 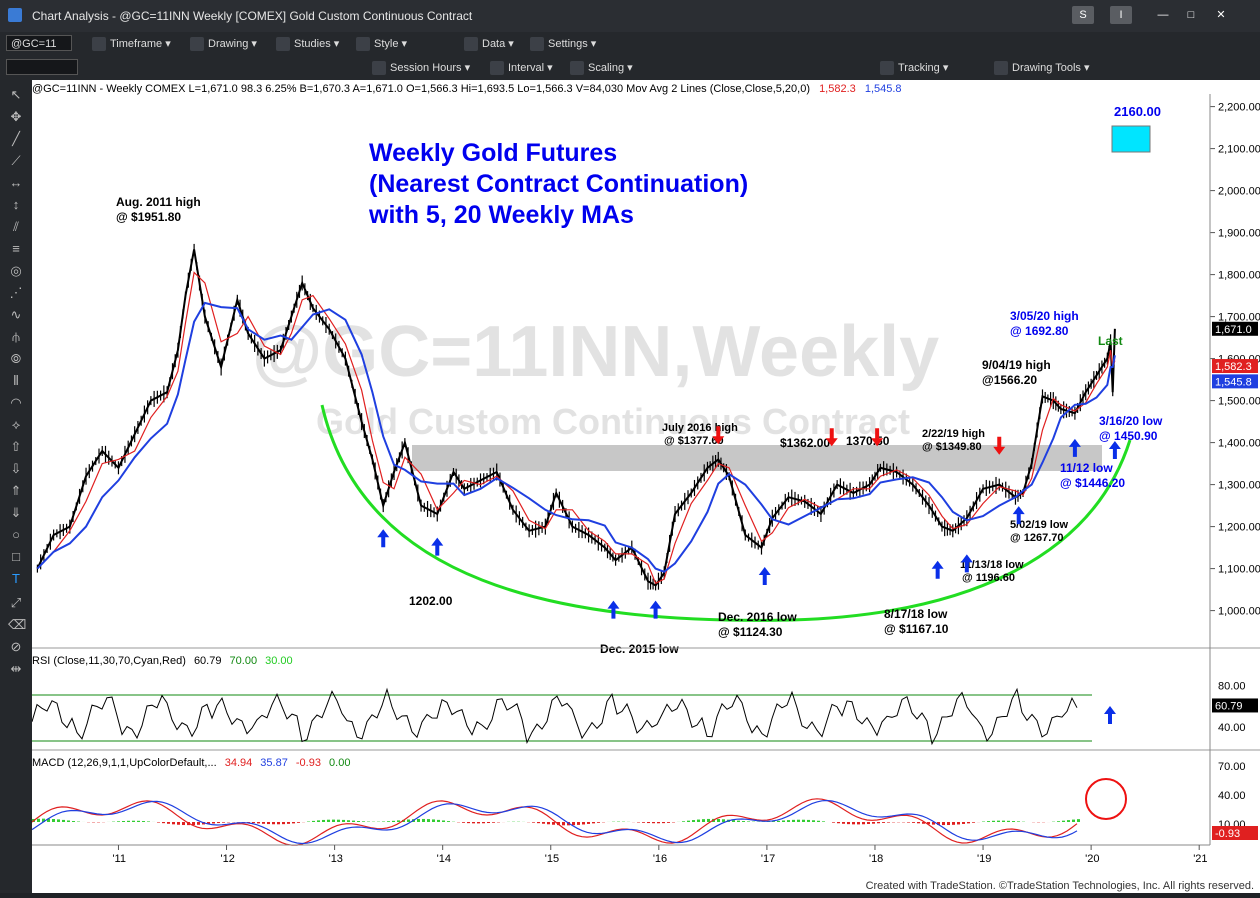 What do you see at coordinates (16, 469) in the screenshot?
I see `down-arrow-tool-icon: ⇩` at bounding box center [16, 469].